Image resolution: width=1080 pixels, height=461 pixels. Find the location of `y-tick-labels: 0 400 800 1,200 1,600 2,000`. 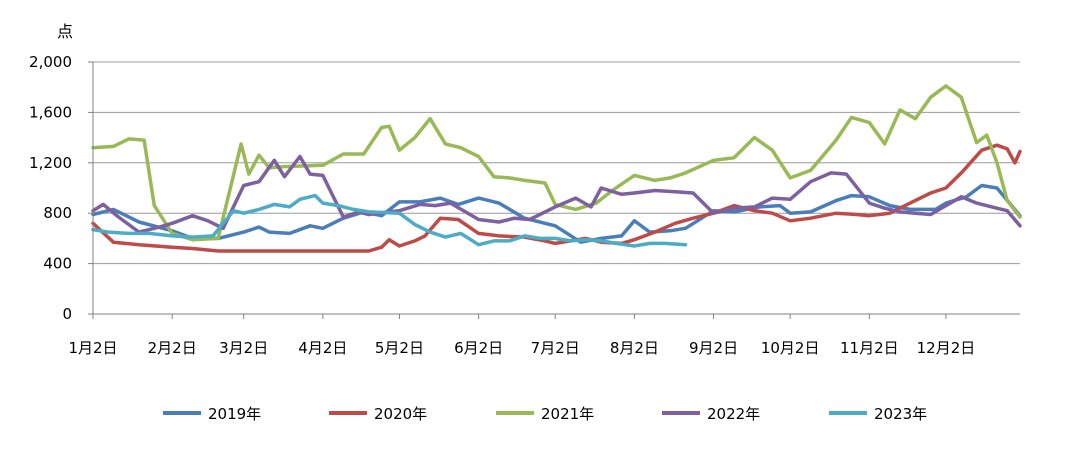

y-tick-labels: 0 400 800 1,200 1,600 2,000 is located at coordinates (50, 188).